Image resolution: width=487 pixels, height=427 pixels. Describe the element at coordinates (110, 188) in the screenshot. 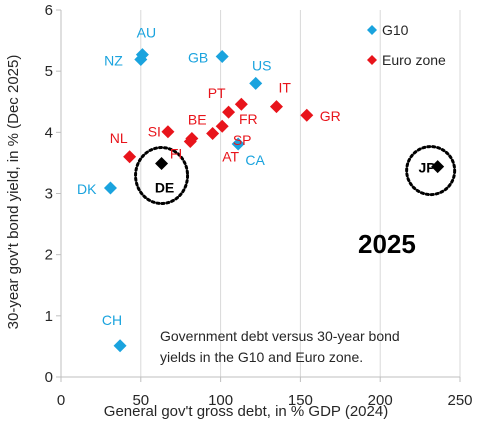

I see `point-dk` at that location.